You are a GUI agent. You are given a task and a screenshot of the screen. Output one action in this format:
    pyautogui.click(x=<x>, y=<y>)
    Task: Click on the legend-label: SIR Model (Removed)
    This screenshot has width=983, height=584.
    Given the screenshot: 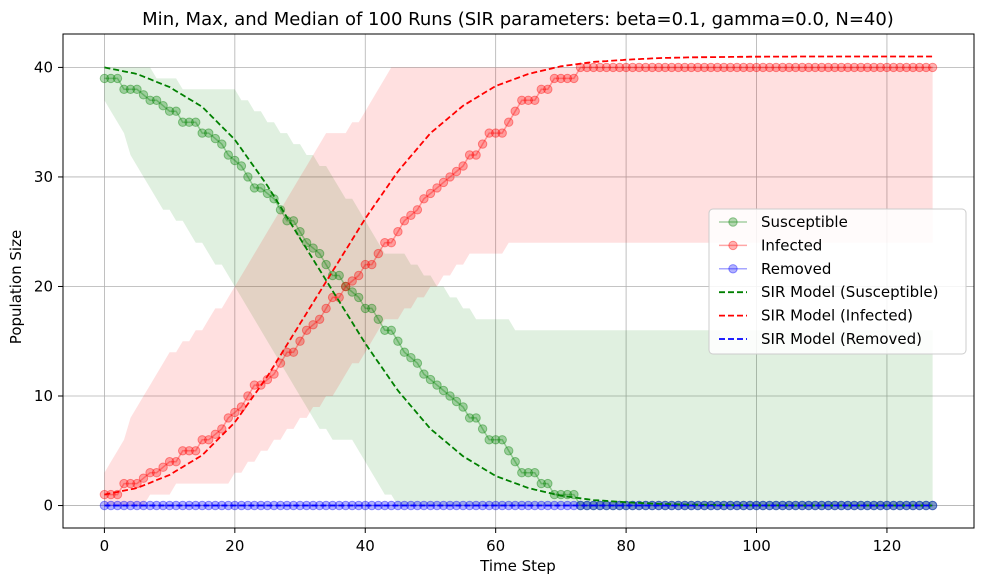 What is the action you would take?
    pyautogui.click(x=841, y=339)
    